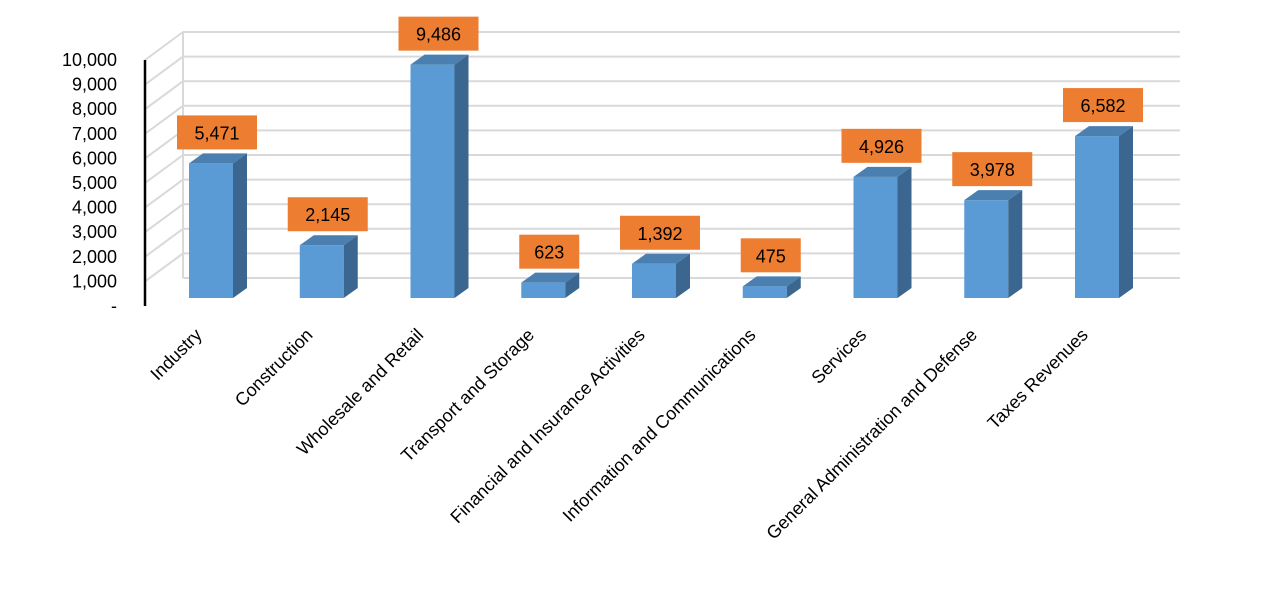  I want to click on y-tick-label: 8,000, so click(94, 109).